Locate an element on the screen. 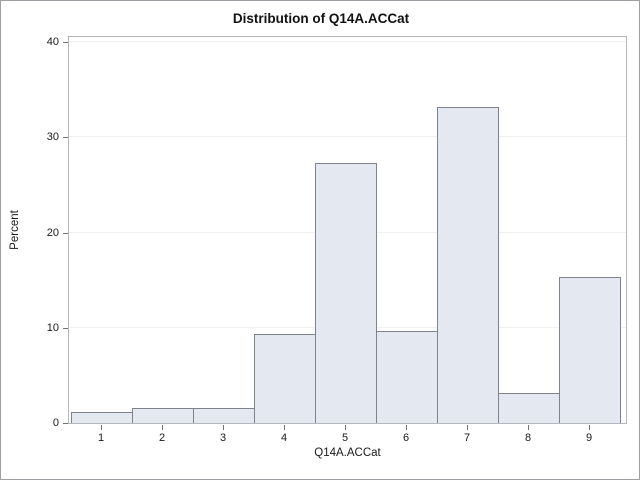 This screenshot has width=640, height=480. x-tick-label-8: 8 is located at coordinates (528, 438).